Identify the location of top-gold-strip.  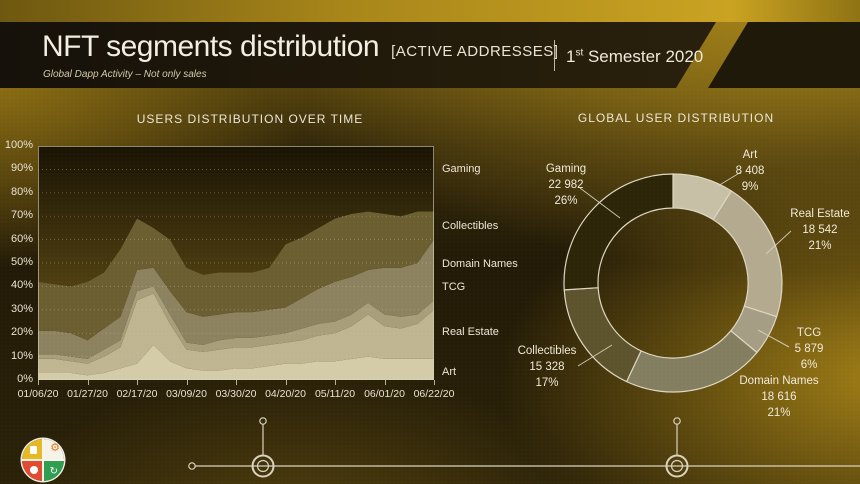
(430, 11).